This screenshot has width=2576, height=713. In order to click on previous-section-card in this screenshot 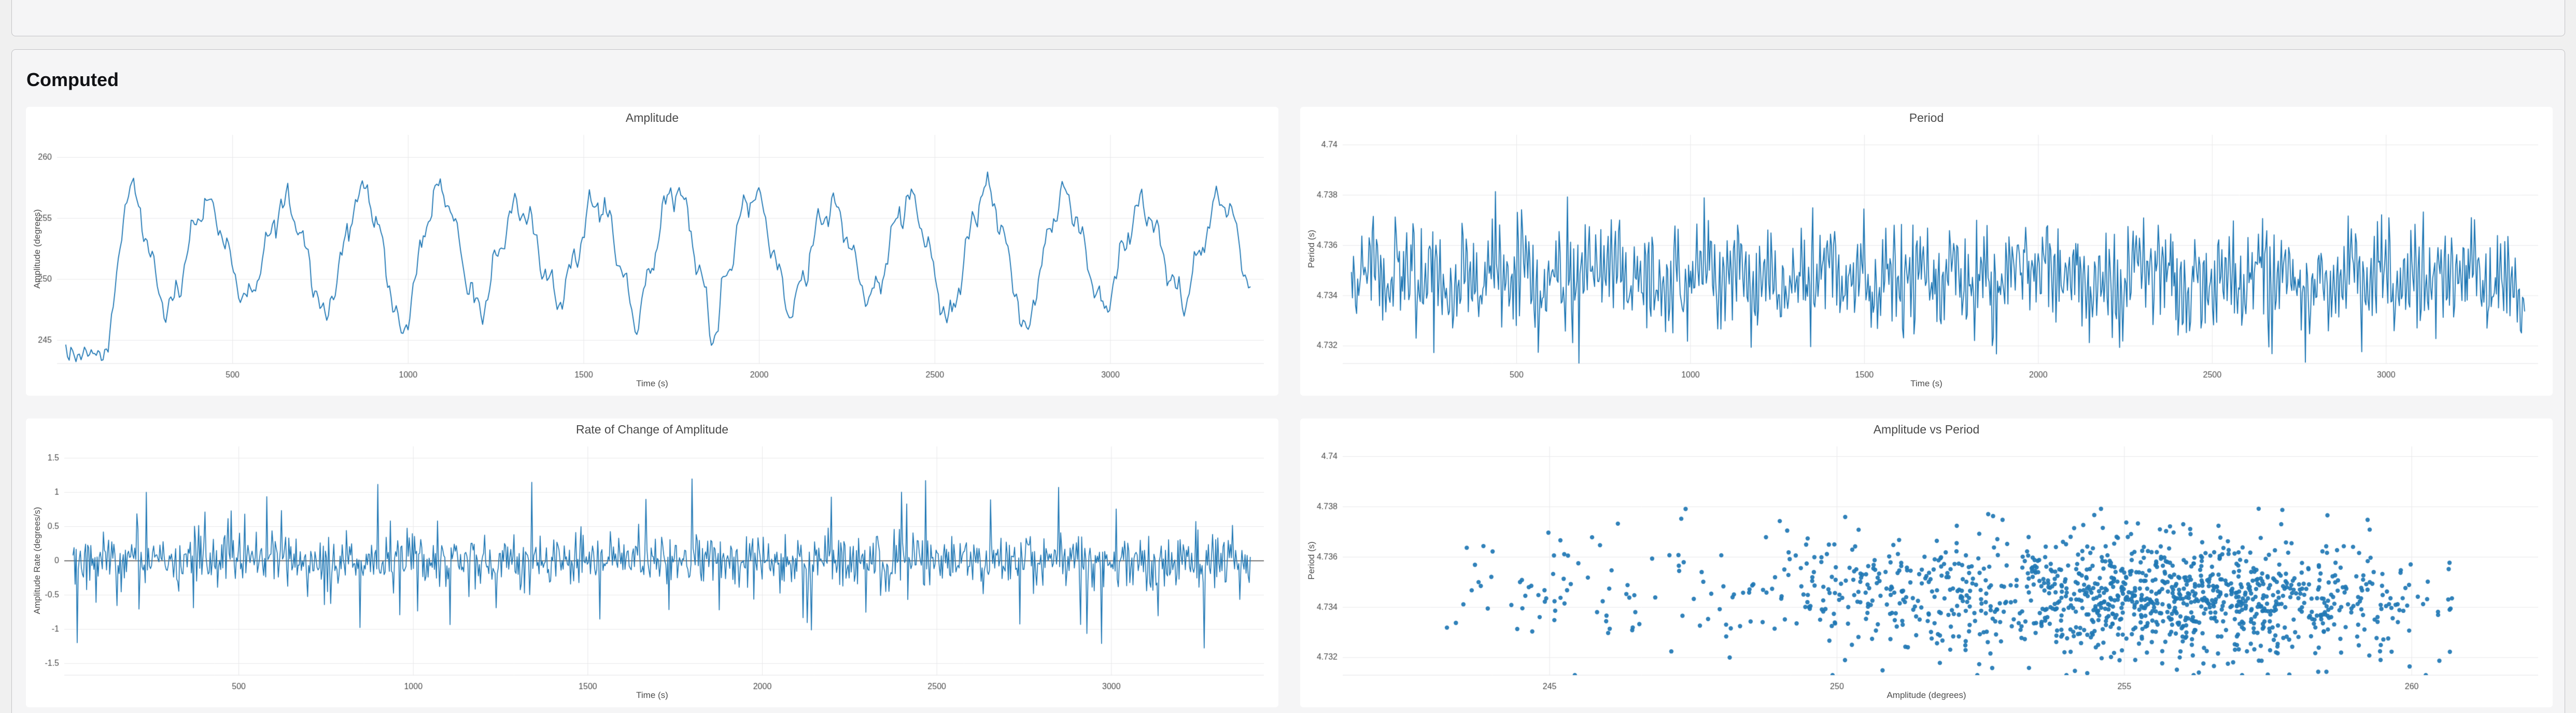, I will do `click(1288, 18)`.